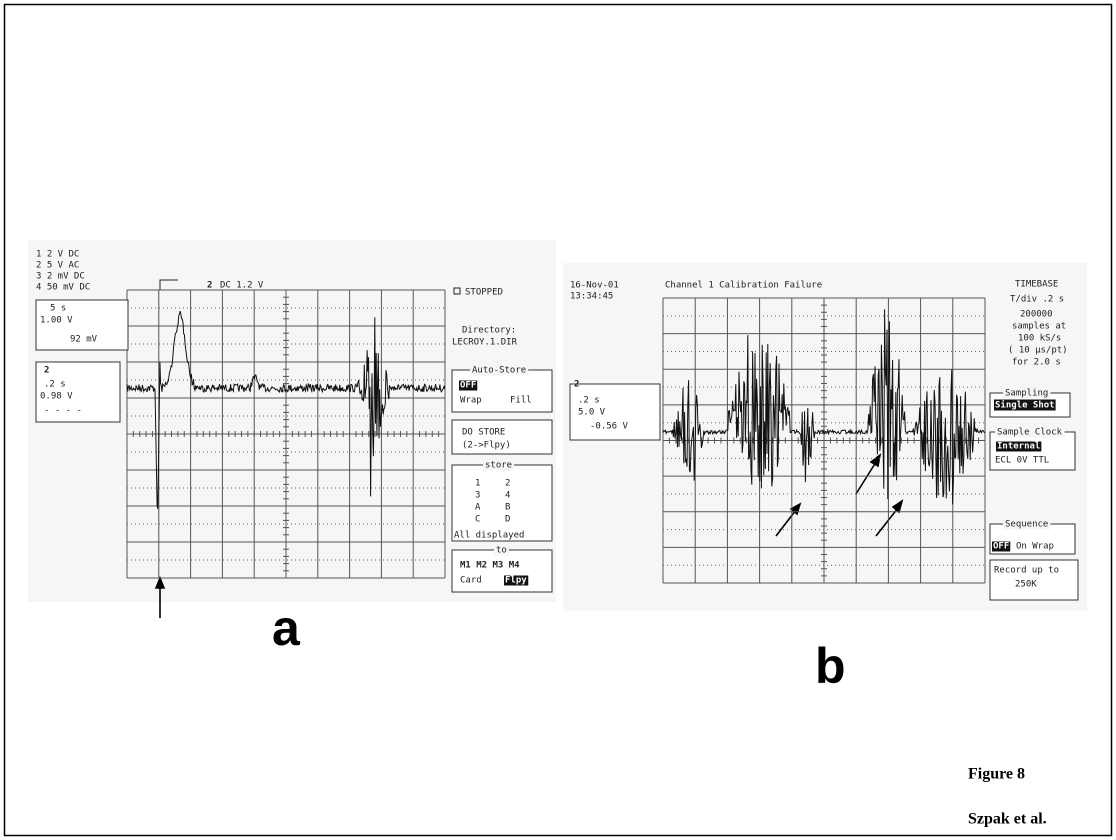 This screenshot has width=1116, height=840. Describe the element at coordinates (209, 286) in the screenshot. I see `trigger-channel: 2` at that location.